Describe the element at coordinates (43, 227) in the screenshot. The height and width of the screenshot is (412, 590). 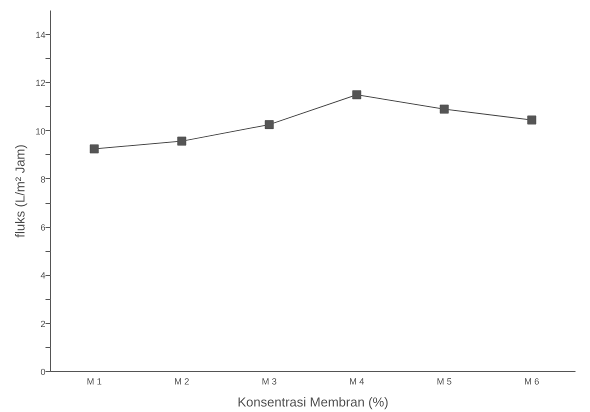
I see `y-tick-label: 6` at that location.